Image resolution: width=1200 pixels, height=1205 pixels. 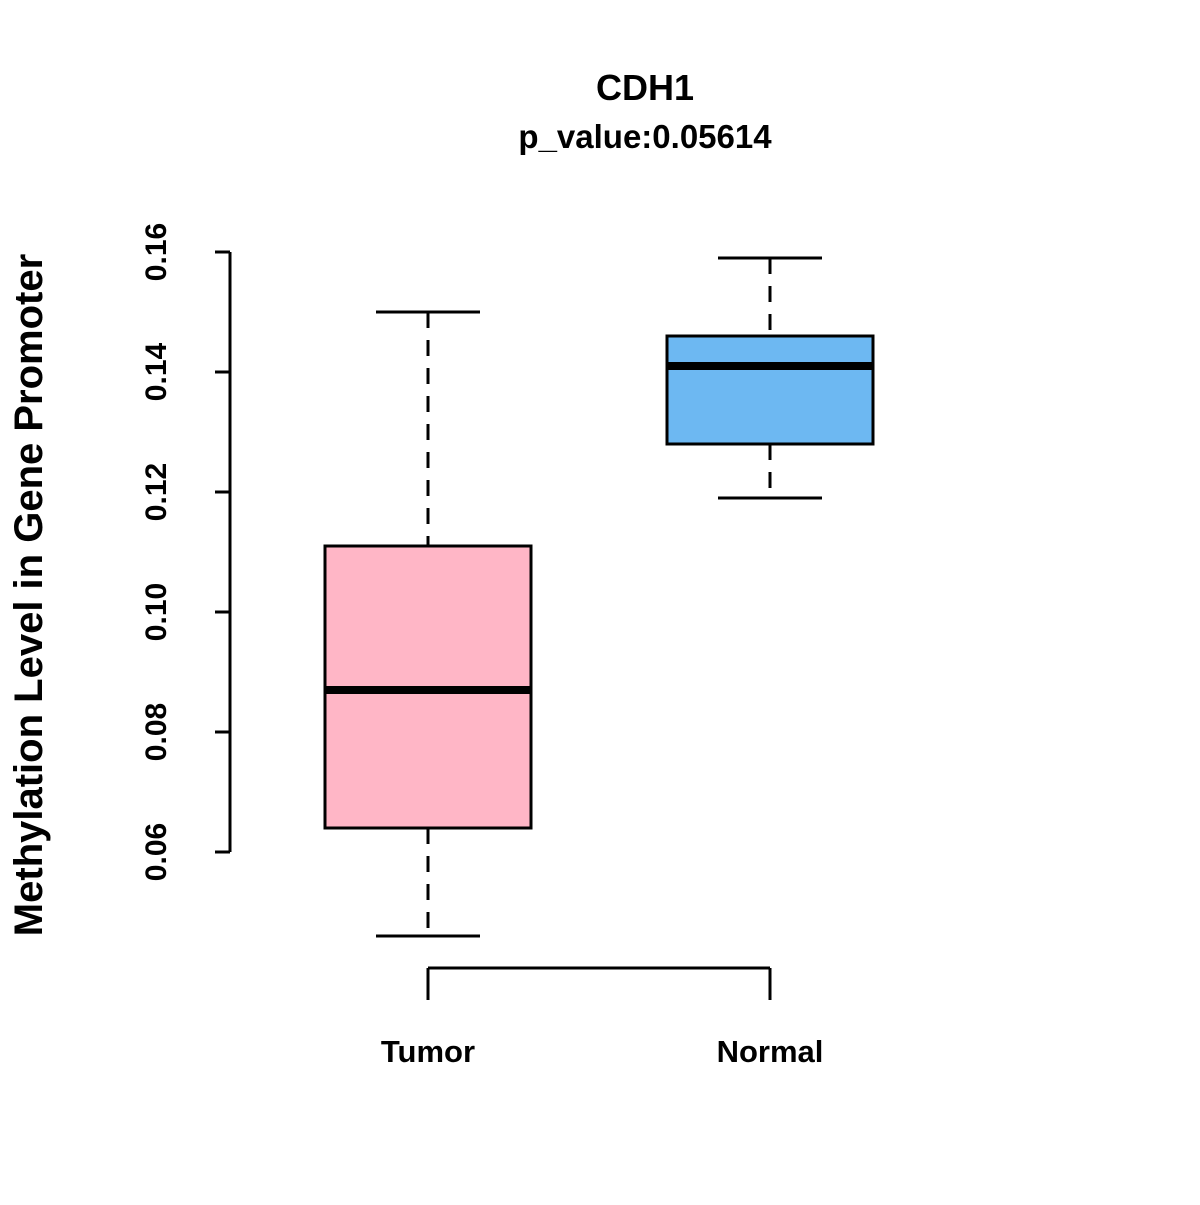 What do you see at coordinates (645, 136) in the screenshot?
I see `chart-subtitle: p_value:0.05614` at bounding box center [645, 136].